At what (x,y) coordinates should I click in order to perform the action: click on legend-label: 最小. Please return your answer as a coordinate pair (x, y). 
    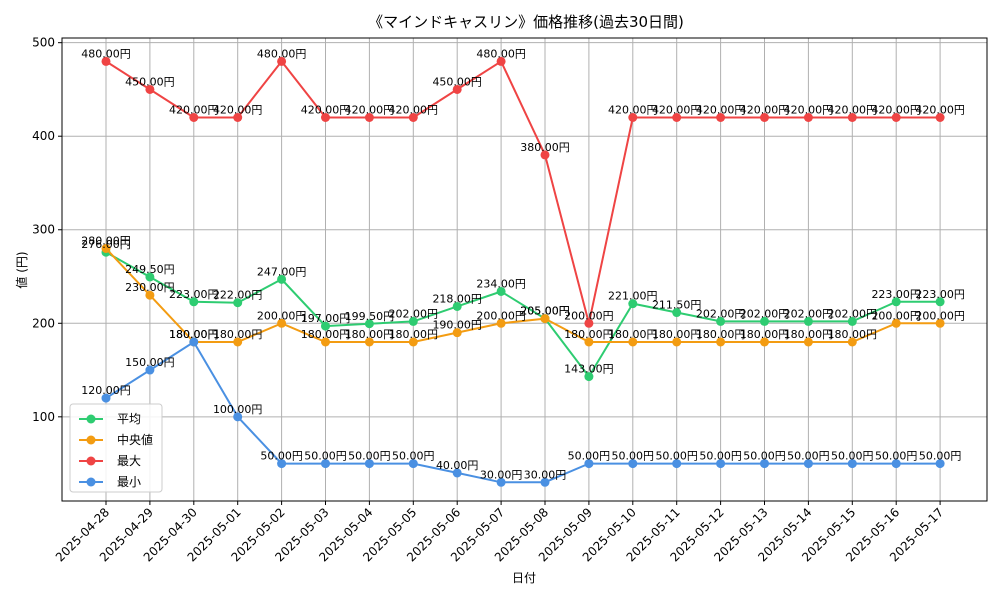
    Looking at the image, I should click on (129, 482).